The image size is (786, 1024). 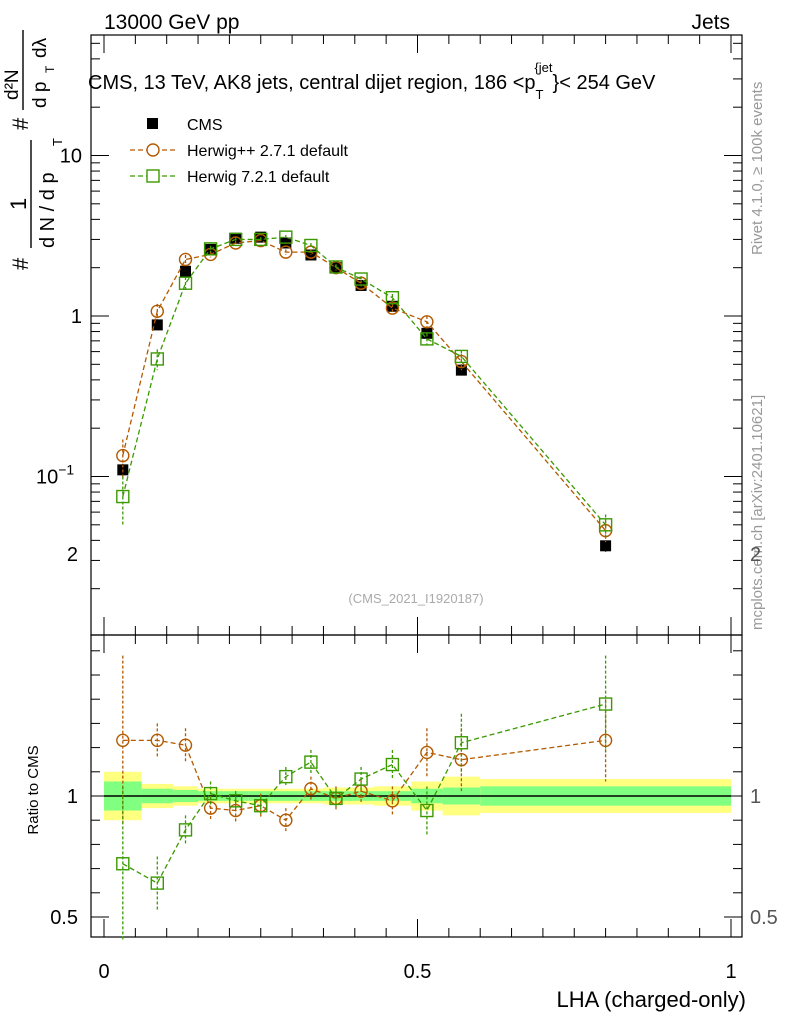 I want to click on ratio-y-axis-label: Ratio to CMS, so click(x=33, y=789).